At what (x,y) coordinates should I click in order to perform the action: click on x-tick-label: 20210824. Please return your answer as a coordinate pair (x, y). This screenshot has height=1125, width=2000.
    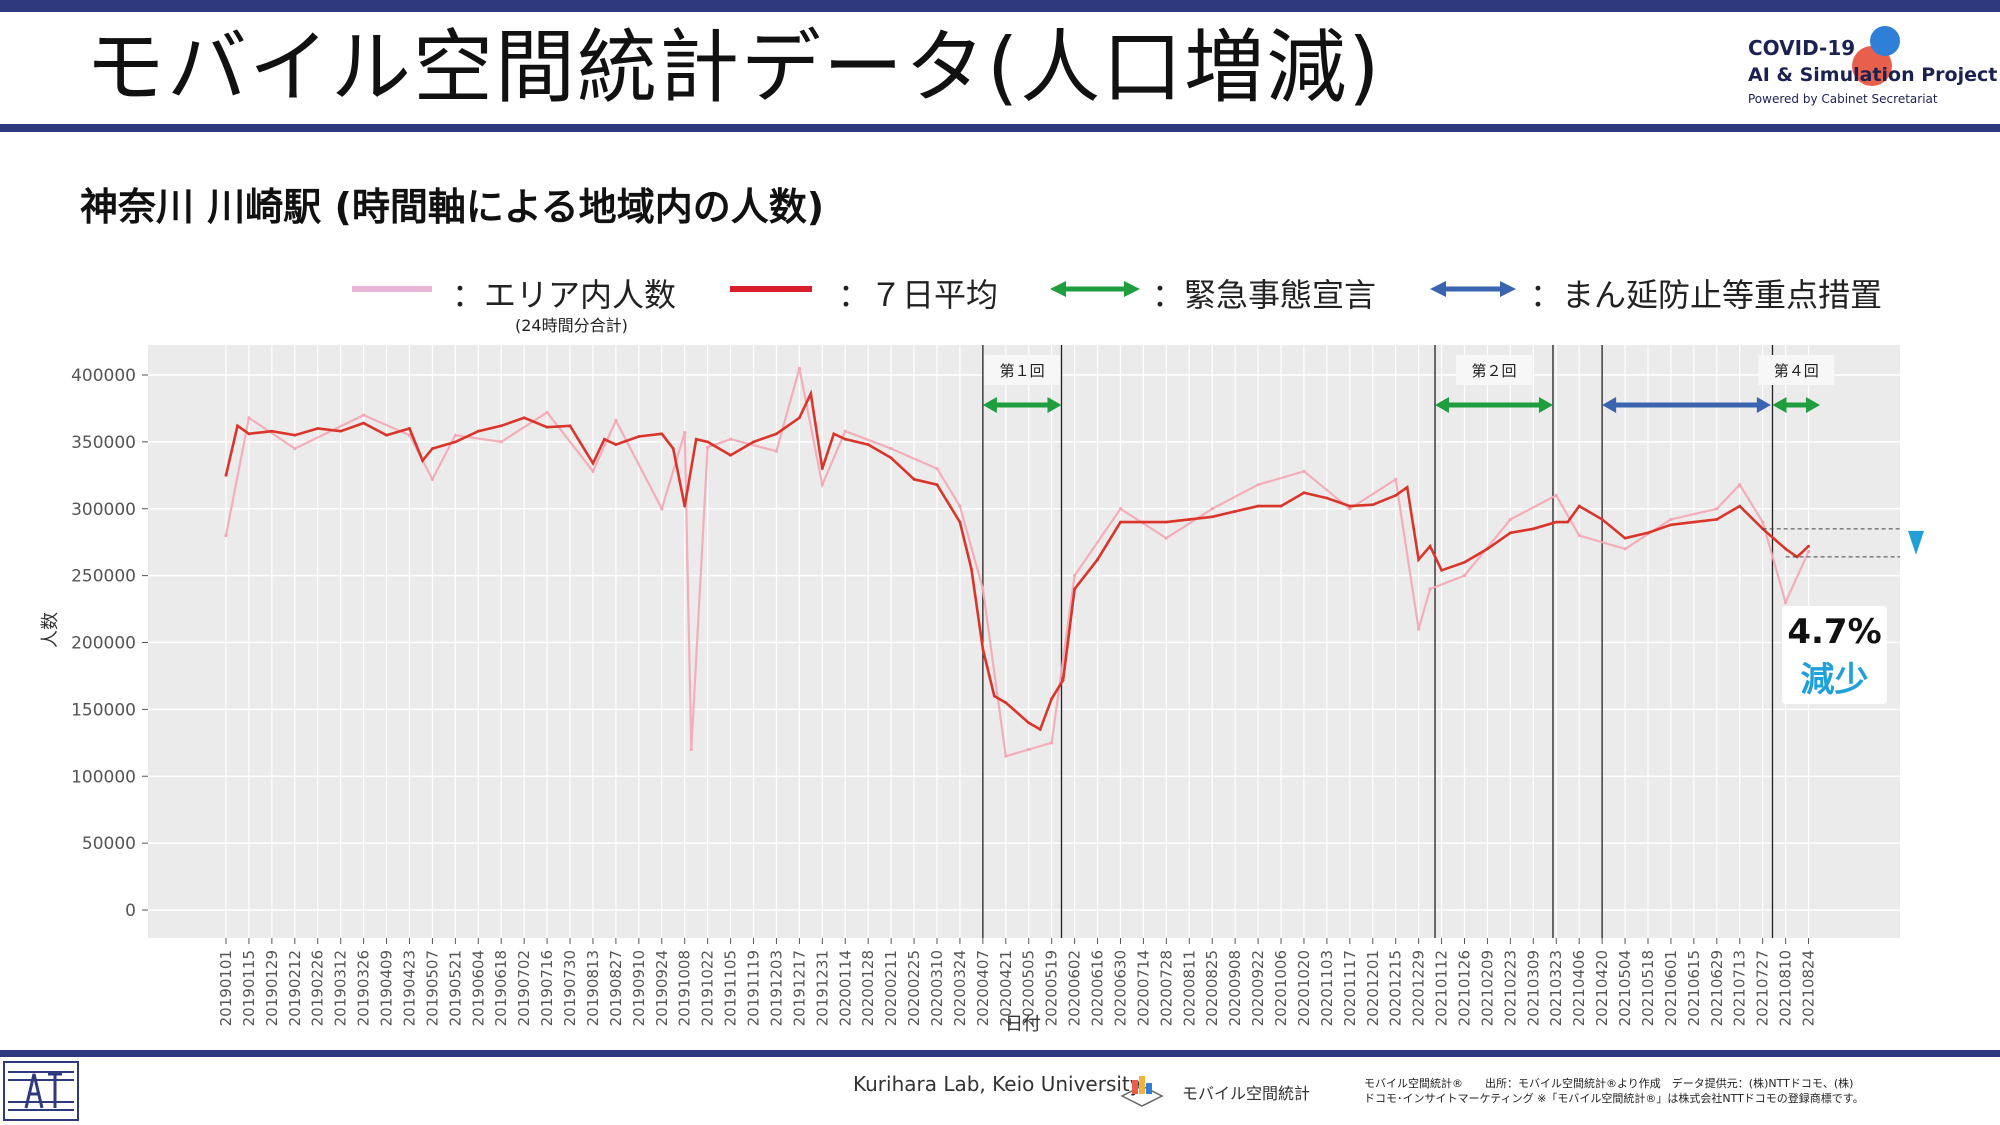
    Looking at the image, I should click on (1809, 988).